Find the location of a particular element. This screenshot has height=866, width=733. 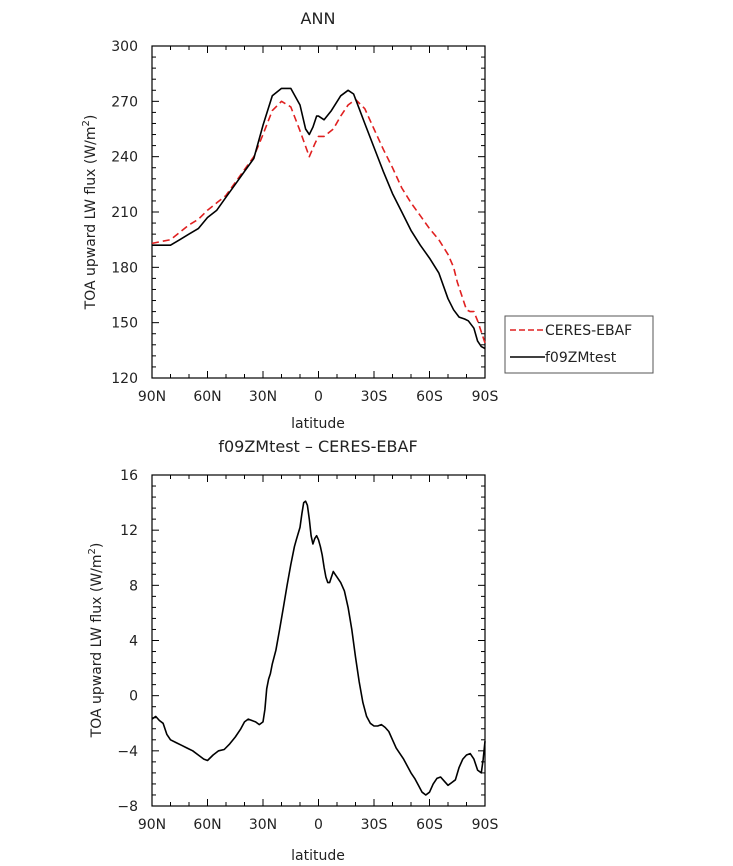

top-series-lines is located at coordinates (318, 218).